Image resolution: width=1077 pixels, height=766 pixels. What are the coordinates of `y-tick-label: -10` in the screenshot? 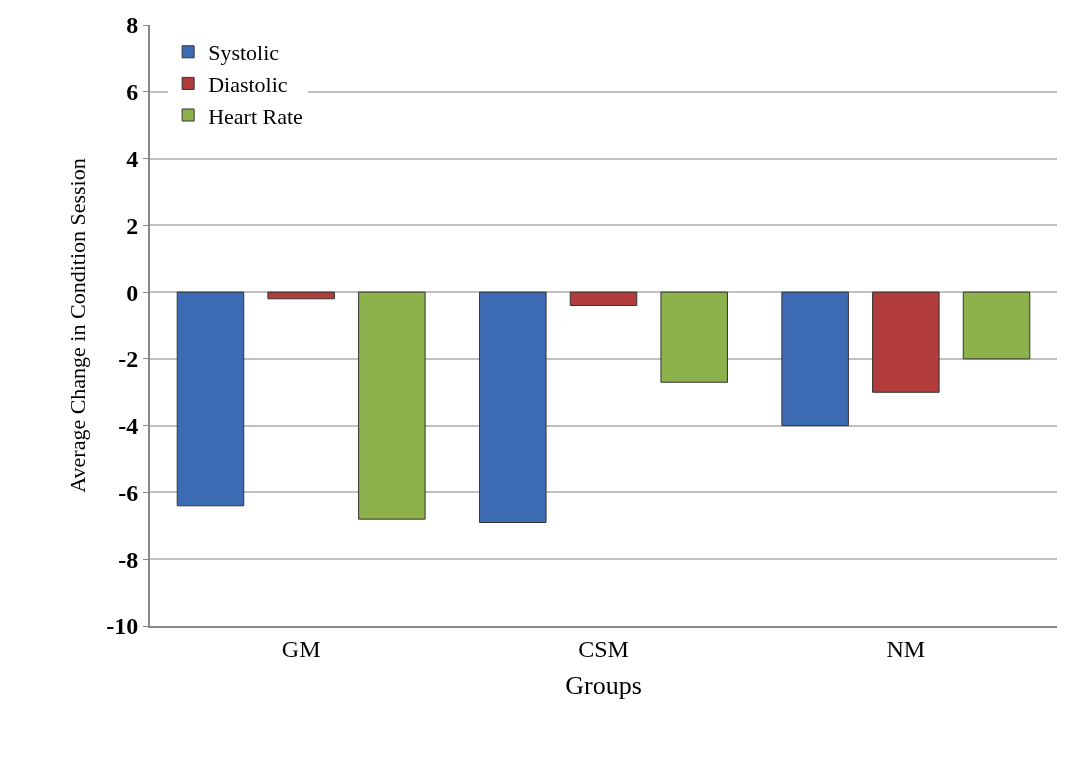 It's located at (122, 626).